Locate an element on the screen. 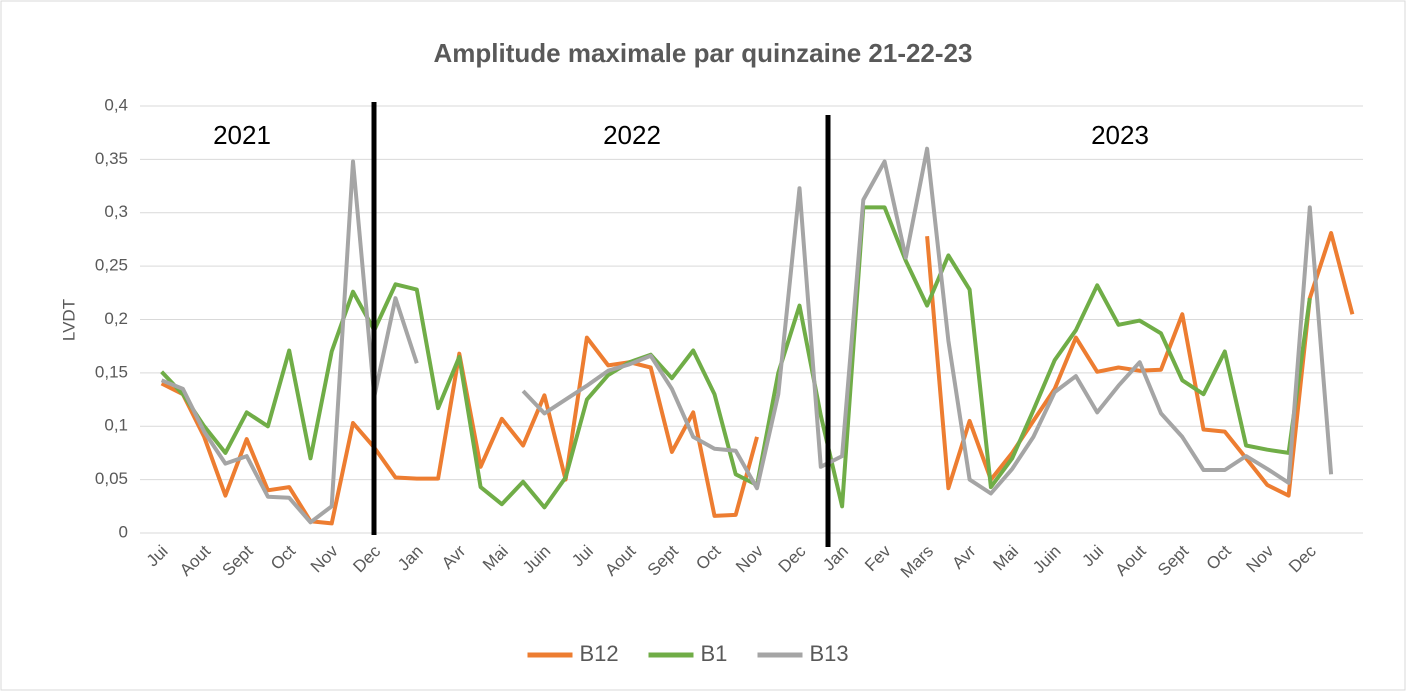 Image resolution: width=1406 pixels, height=691 pixels. y-tick-label: 0,3 is located at coordinates (116, 211).